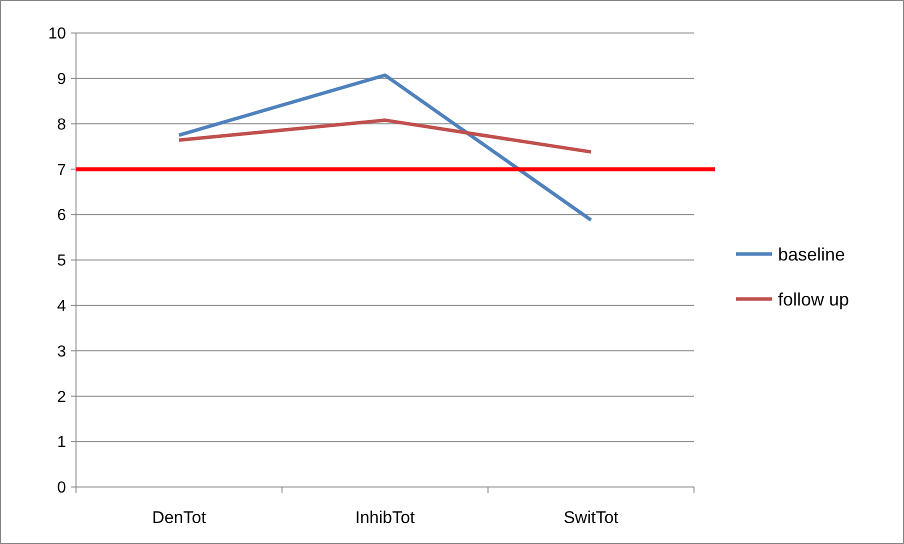  I want to click on y-tick-label: 8, so click(61, 125).